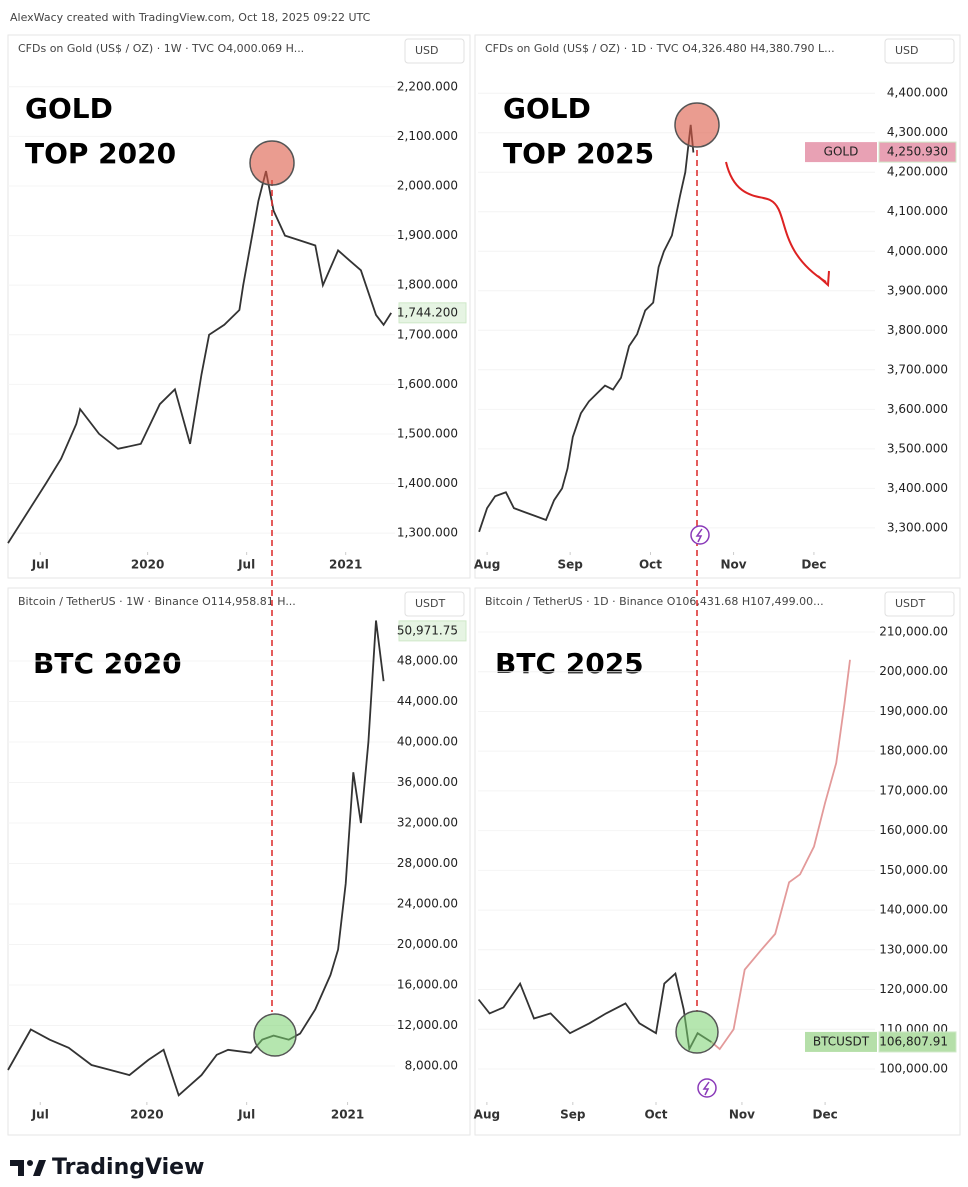 This screenshot has width=968, height=1187. What do you see at coordinates (427, 483) in the screenshot?
I see `y-tick-label: 1,400.000` at bounding box center [427, 483].